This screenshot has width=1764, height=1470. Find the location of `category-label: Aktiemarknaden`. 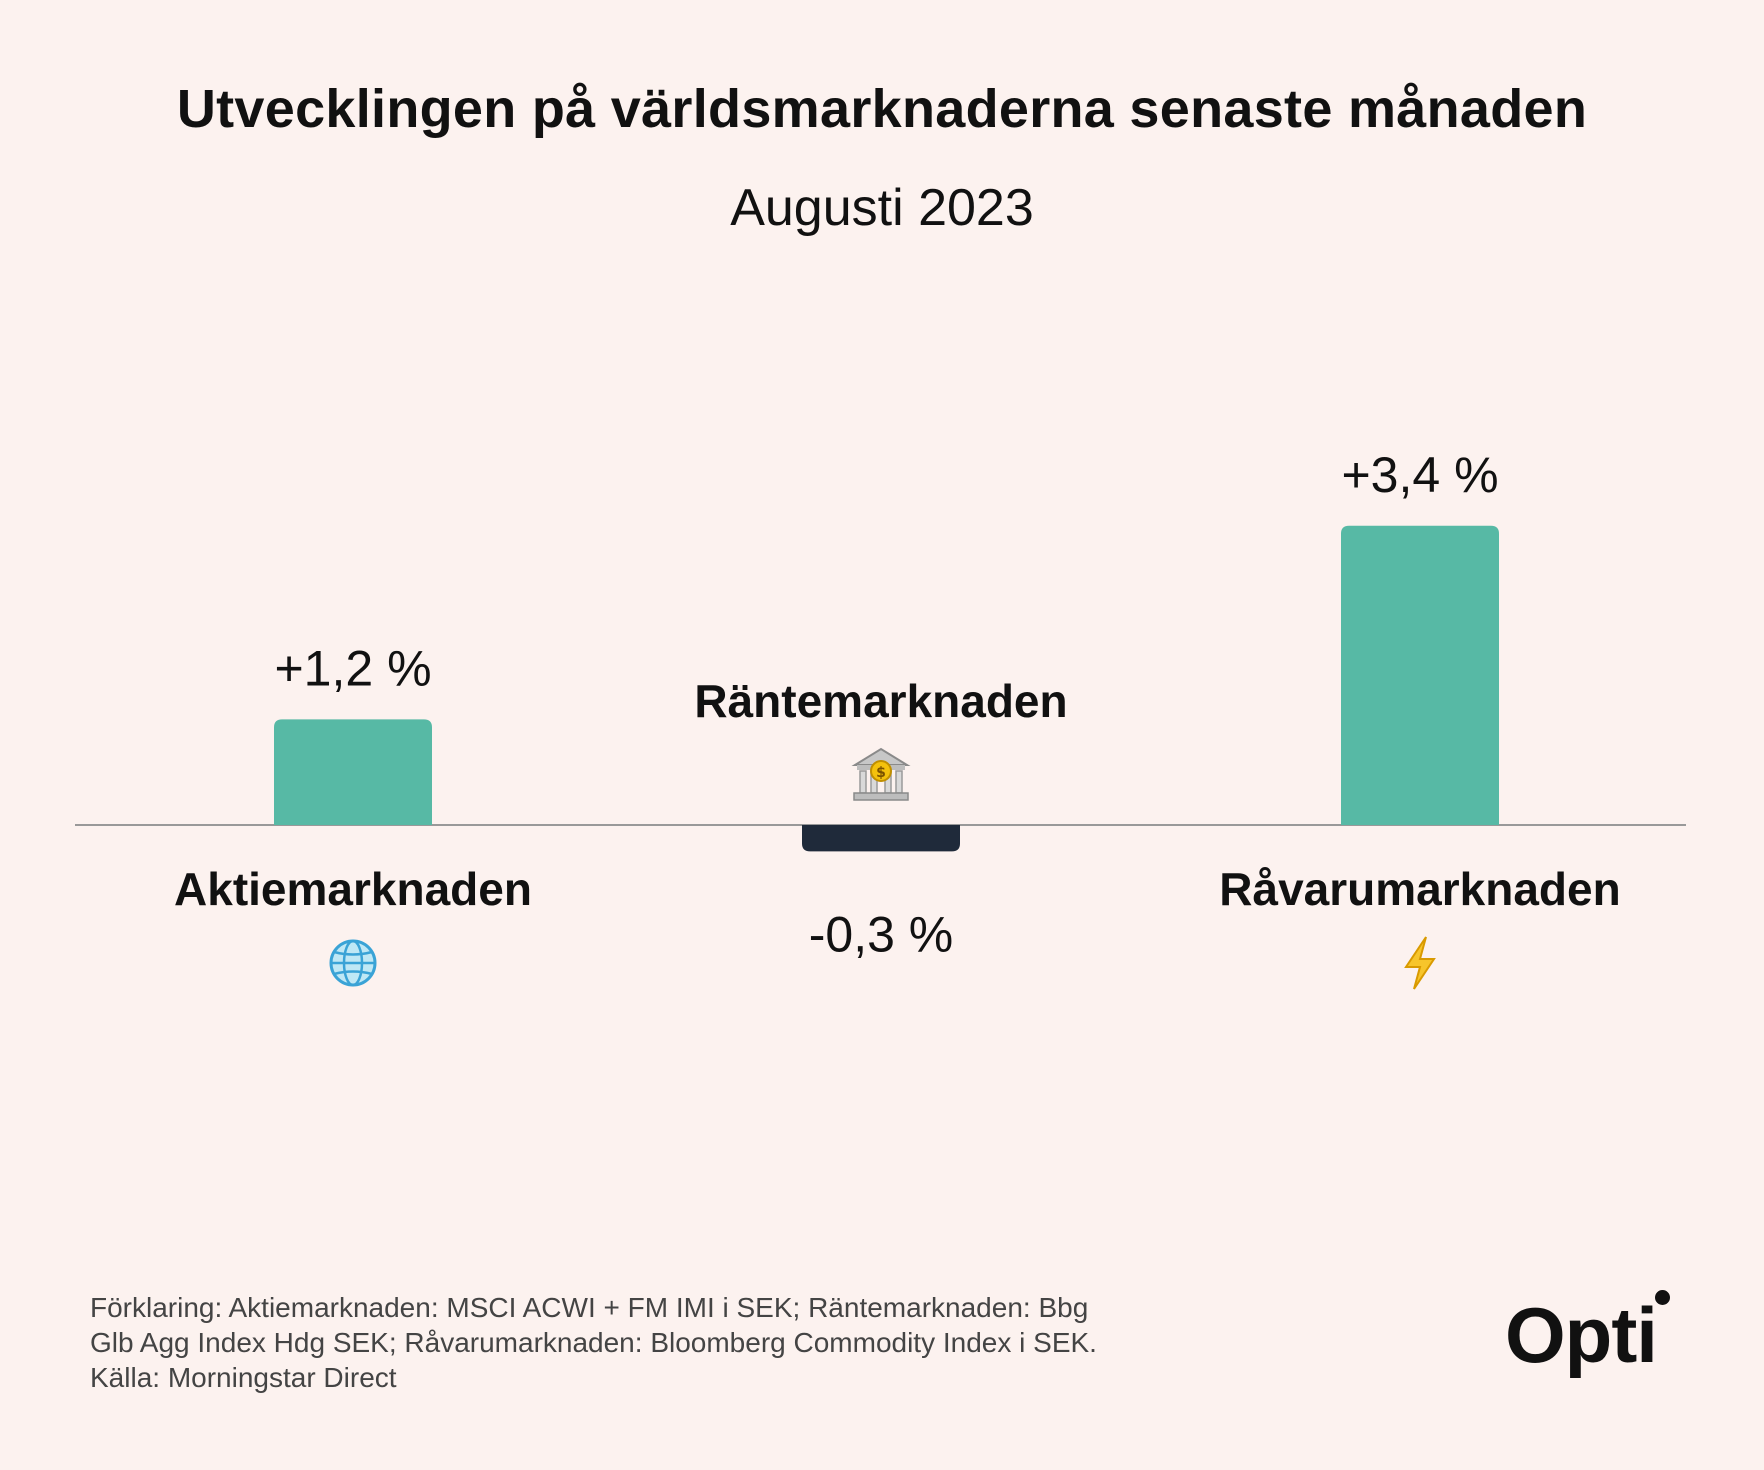

category-label: Aktiemarknaden is located at coordinates (353, 889).